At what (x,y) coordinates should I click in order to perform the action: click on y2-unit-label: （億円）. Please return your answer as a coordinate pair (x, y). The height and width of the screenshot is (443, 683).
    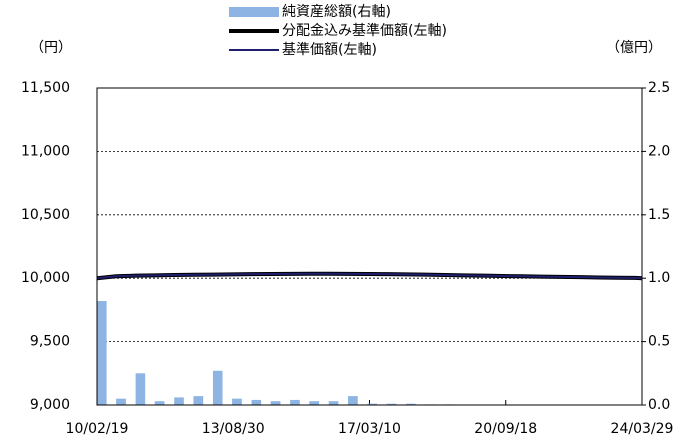
    Looking at the image, I should click on (634, 48).